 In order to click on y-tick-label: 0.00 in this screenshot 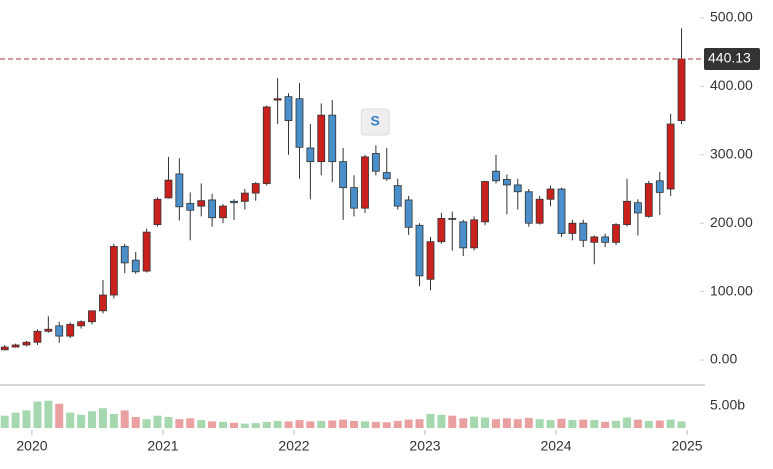, I will do `click(723, 359)`.